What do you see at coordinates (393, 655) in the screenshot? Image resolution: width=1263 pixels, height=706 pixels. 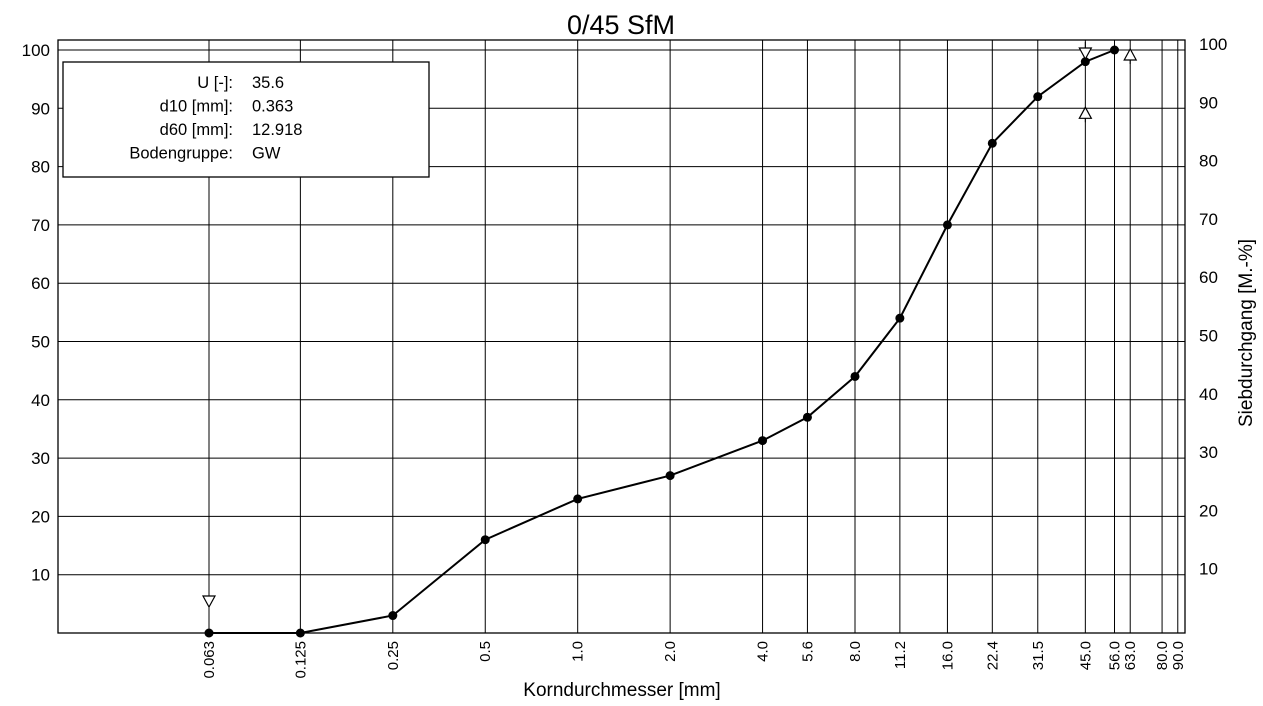 I see `x-tick-label: 0.25` at bounding box center [393, 655].